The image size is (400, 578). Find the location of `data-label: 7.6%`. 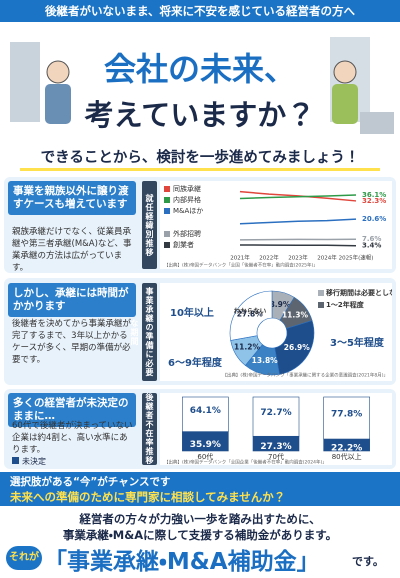

data-label: 7.6% is located at coordinates (371, 239).